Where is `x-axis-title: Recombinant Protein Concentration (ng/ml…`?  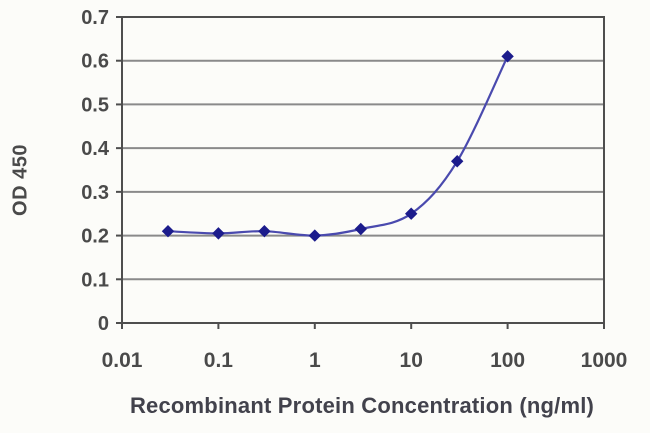 x-axis-title: Recombinant Protein Concentration (ng/ml… is located at coordinates (362, 405).